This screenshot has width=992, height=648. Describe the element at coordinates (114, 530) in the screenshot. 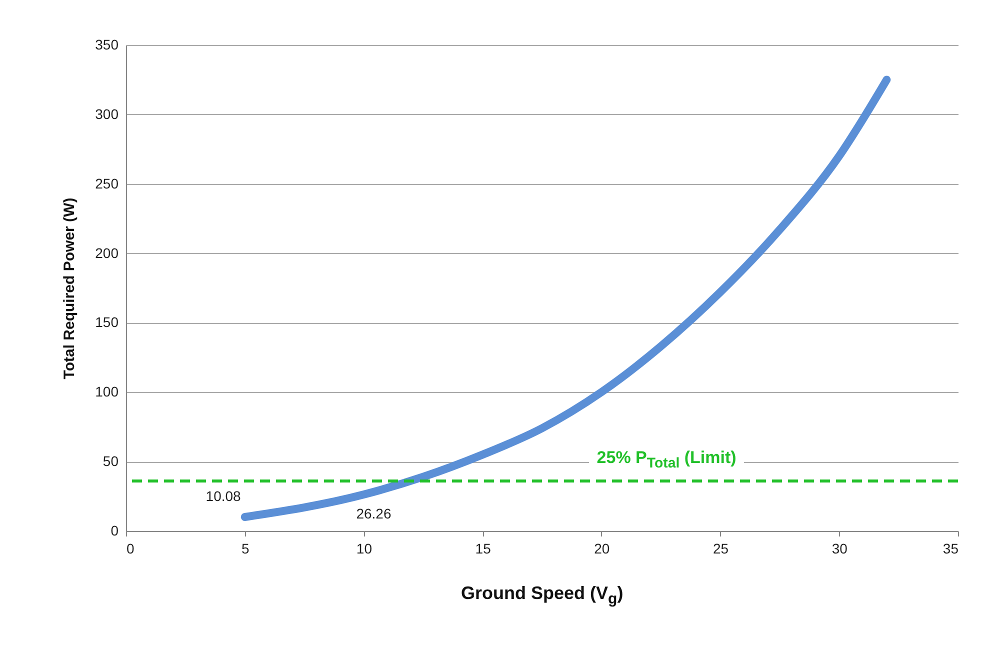

I see `y-tick-label: 0` at that location.